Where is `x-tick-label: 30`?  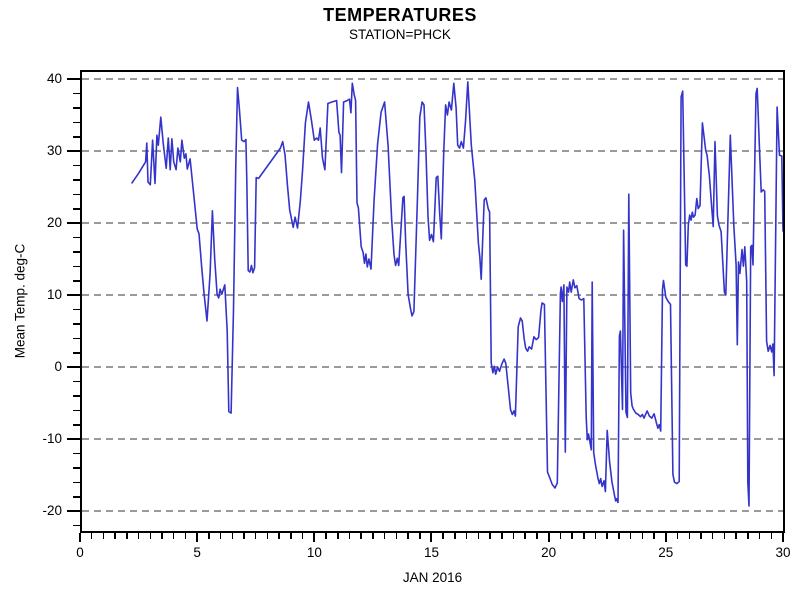
x-tick-label: 30 is located at coordinates (783, 552).